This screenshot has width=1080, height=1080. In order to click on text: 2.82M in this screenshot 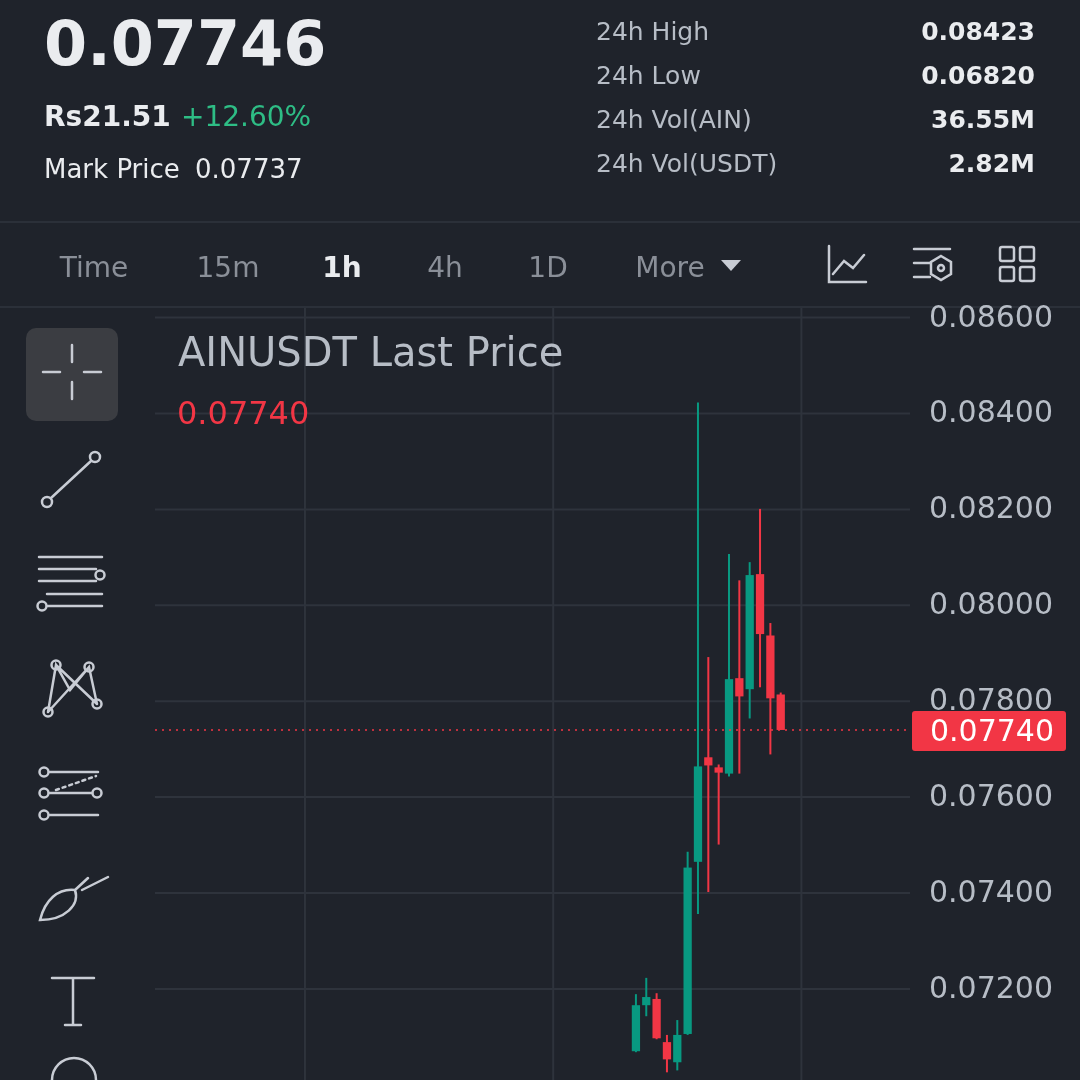, I will do `click(991, 163)`.